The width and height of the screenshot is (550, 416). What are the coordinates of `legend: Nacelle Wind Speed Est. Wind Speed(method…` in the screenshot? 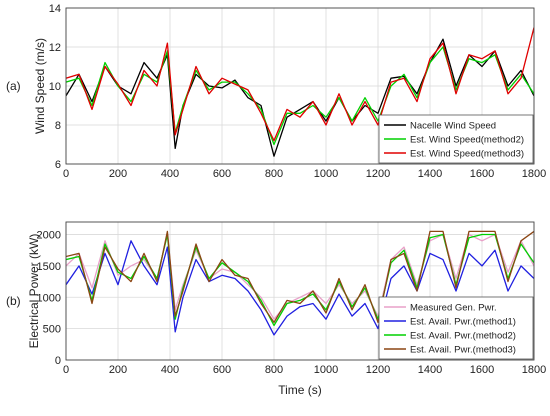 It's located at (456, 139).